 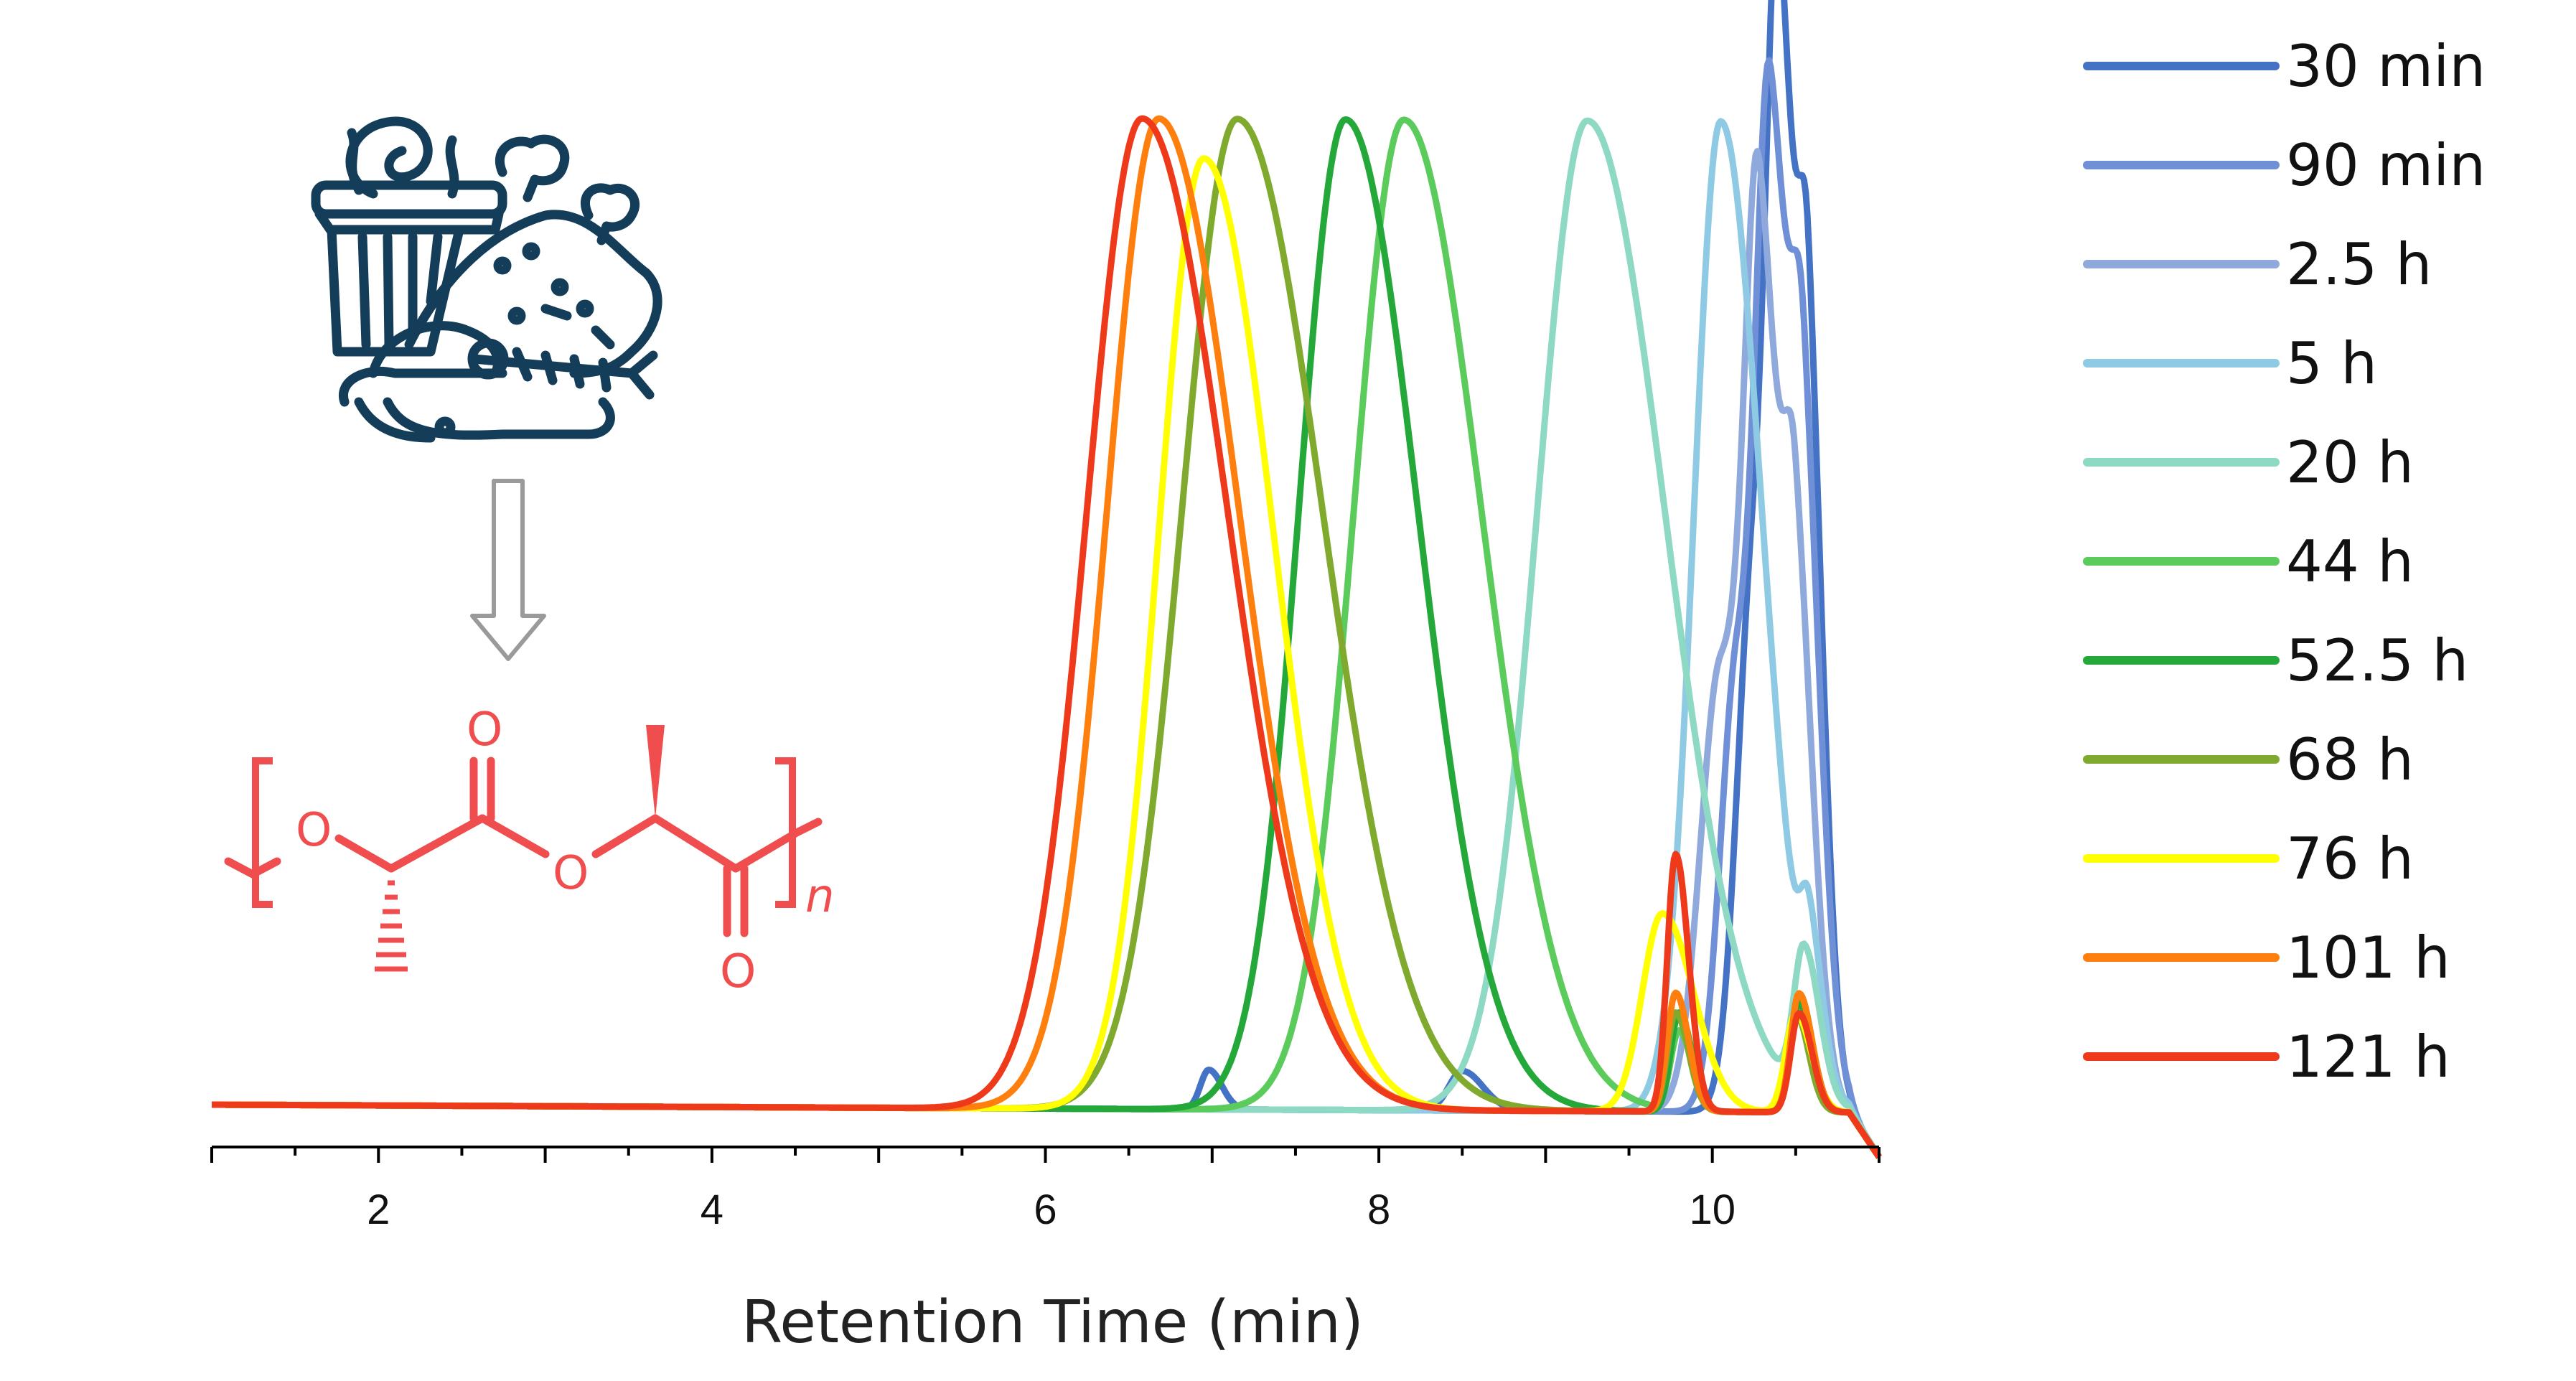 What do you see at coordinates (2350, 462) in the screenshot?
I see `legend-label: 20 h` at bounding box center [2350, 462].